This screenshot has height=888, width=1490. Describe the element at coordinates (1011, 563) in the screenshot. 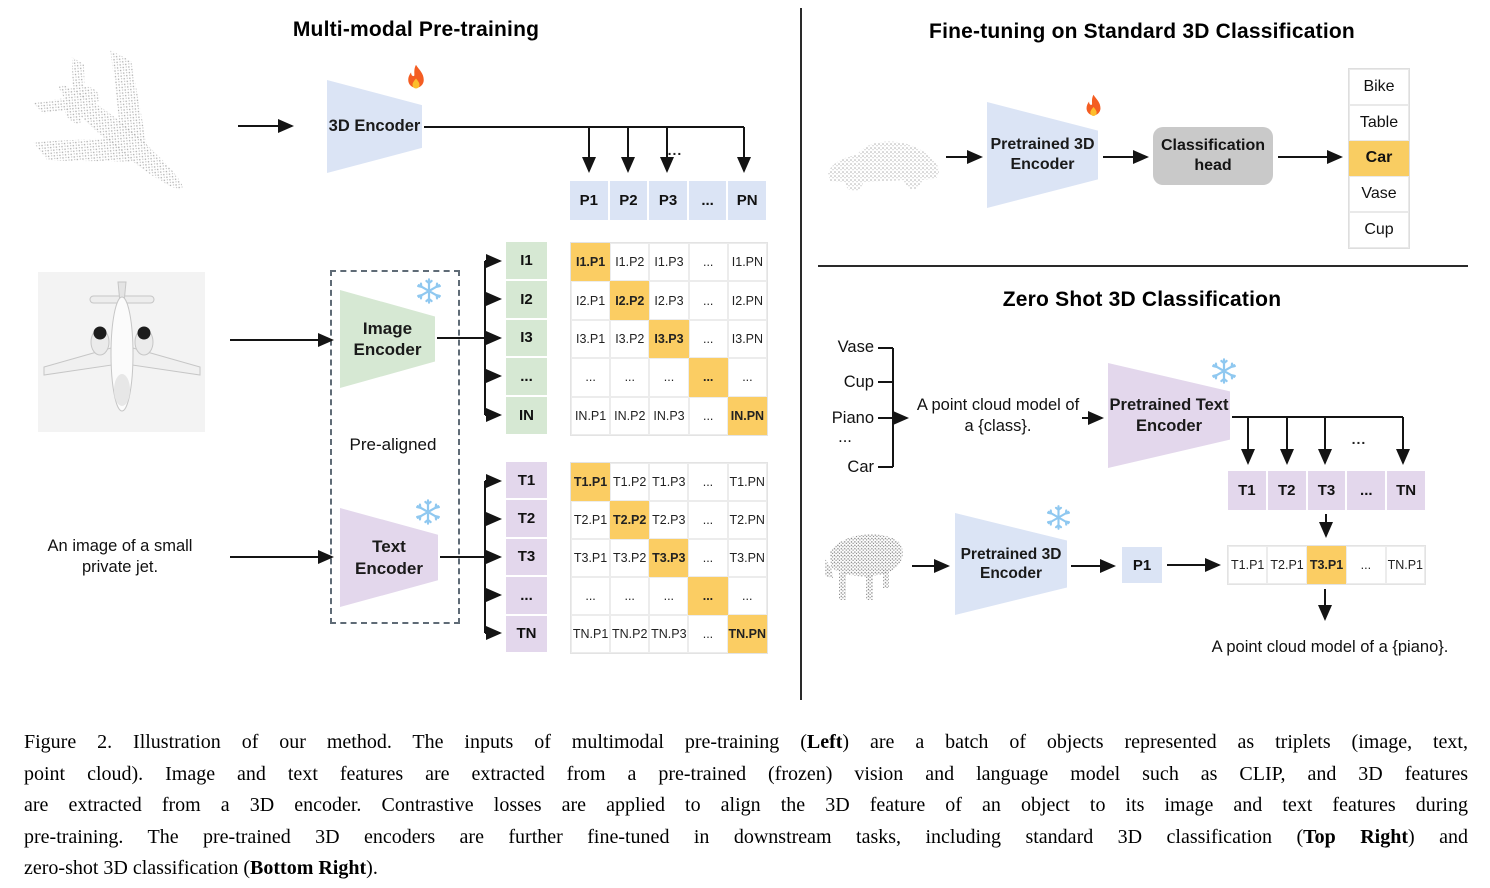

I see `pretrained-3d-encoder-zs-label: Pretrained 3D Encoder` at that location.